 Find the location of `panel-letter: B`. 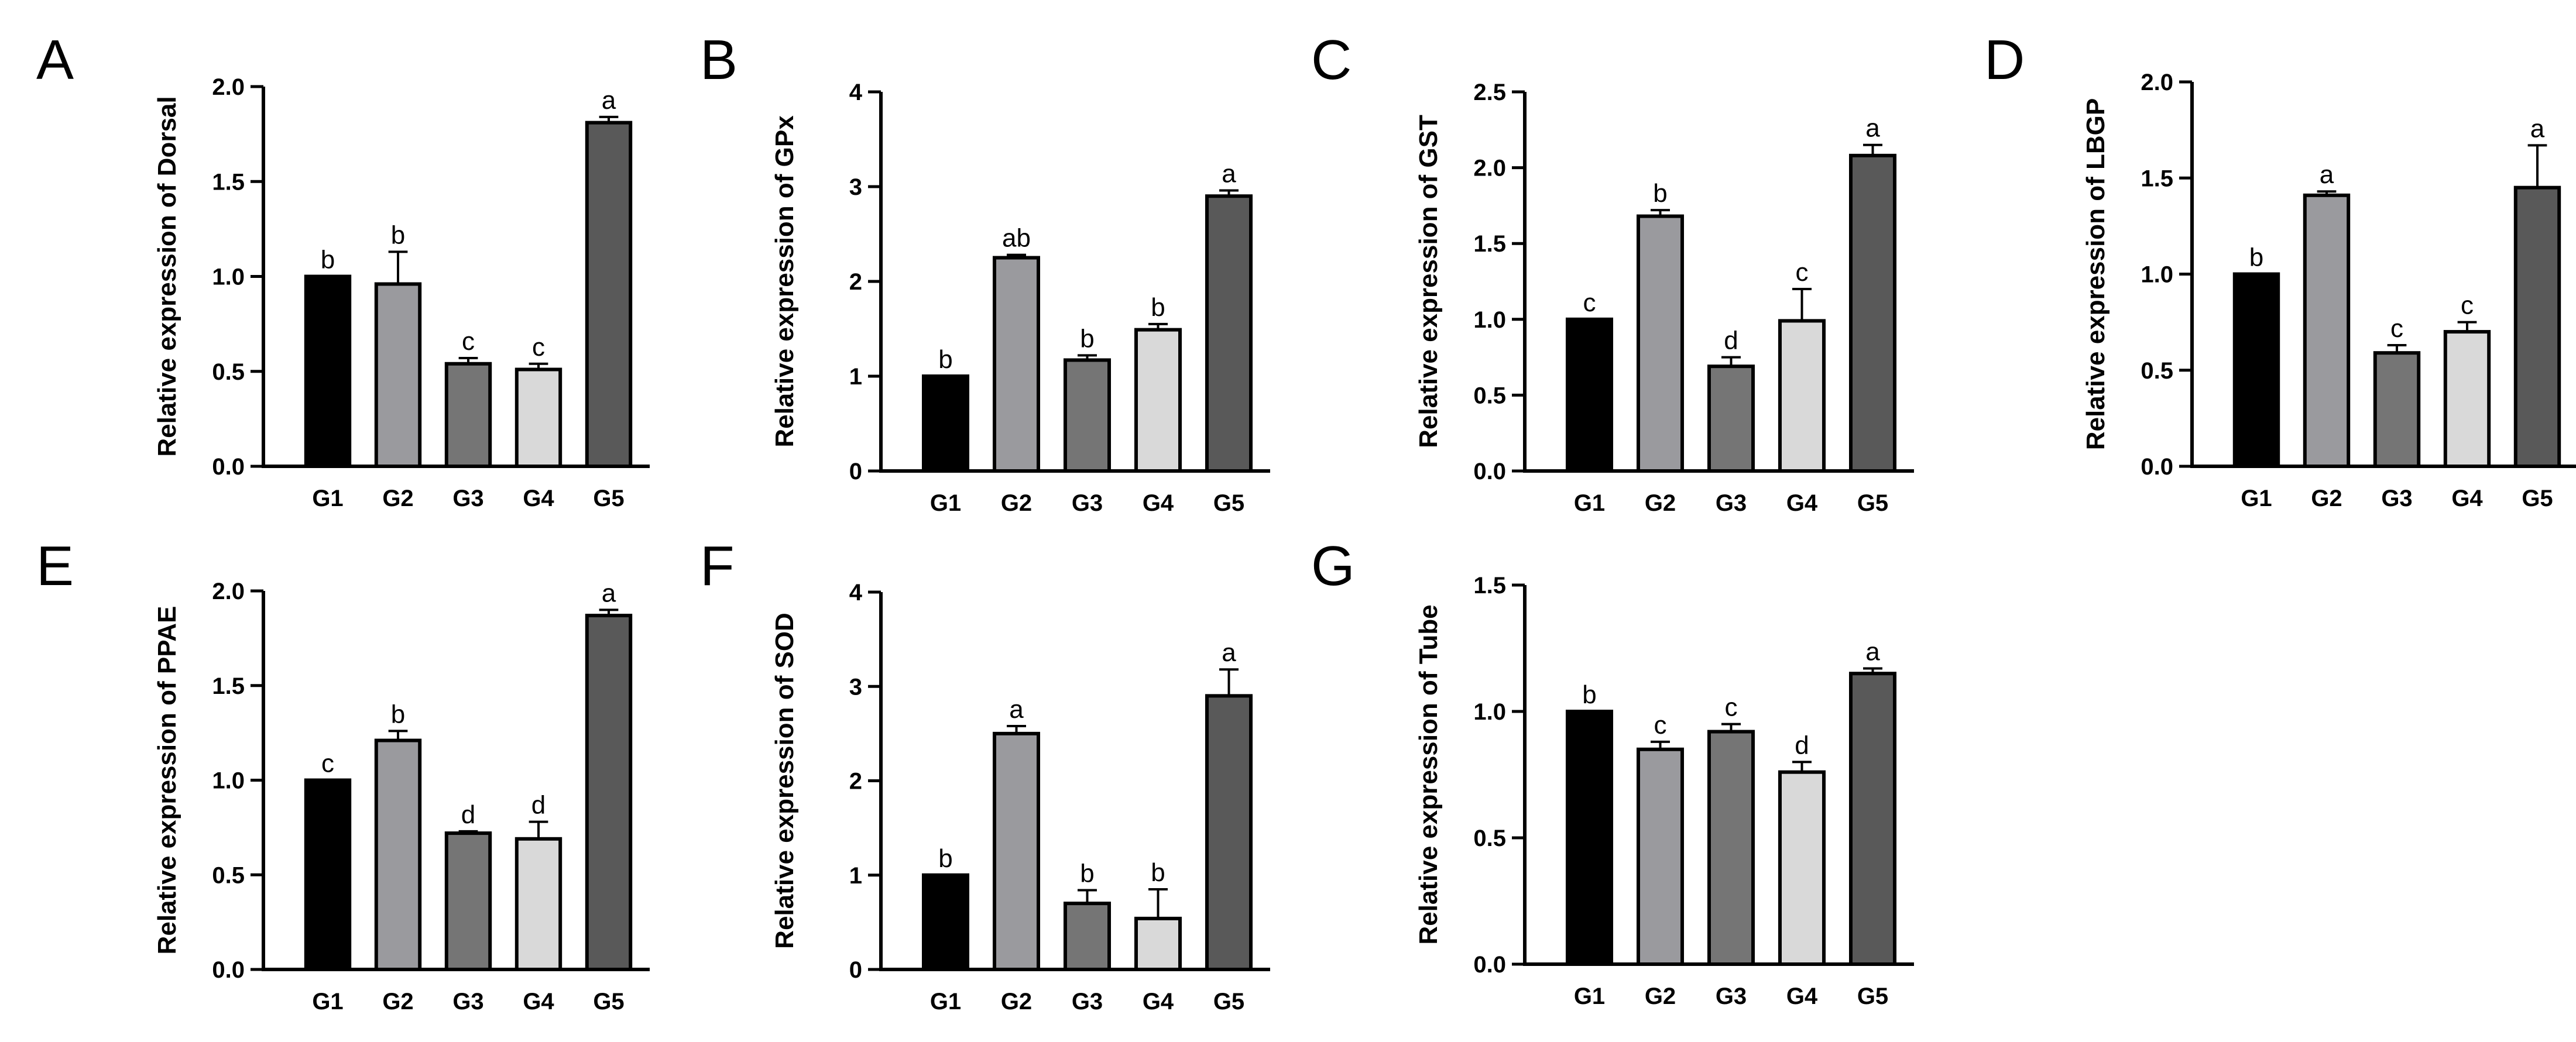

panel-letter: B is located at coordinates (719, 60).